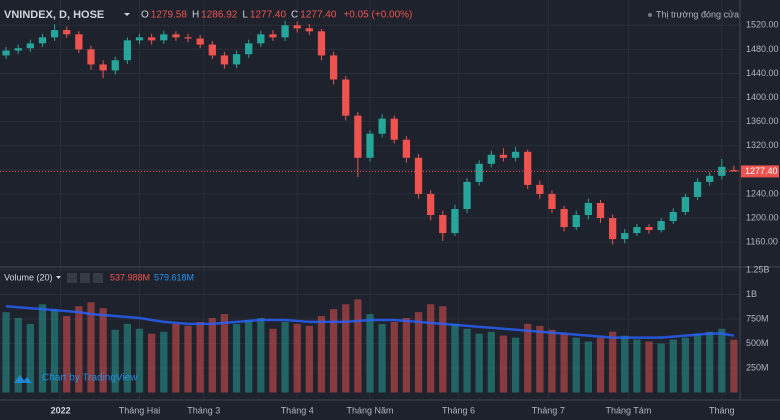  I want to click on x-tick-label: Tháng 6, so click(458, 410).